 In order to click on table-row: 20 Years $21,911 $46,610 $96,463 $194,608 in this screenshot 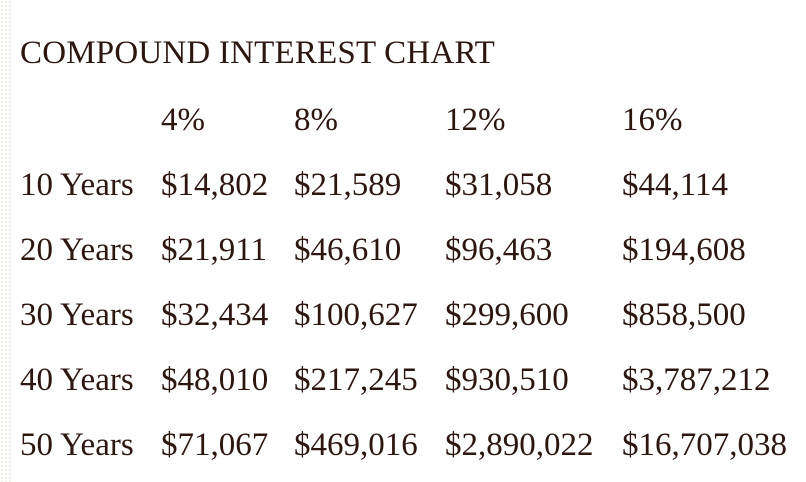, I will do `click(413, 250)`.